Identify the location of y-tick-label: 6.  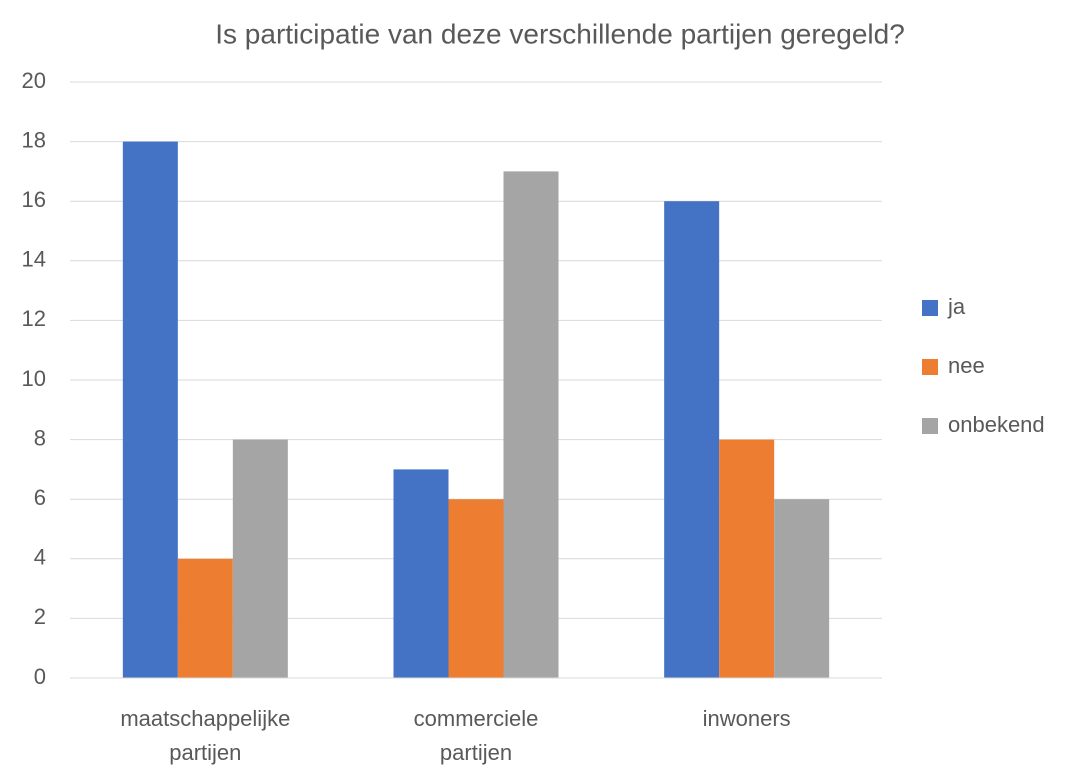
(40, 497).